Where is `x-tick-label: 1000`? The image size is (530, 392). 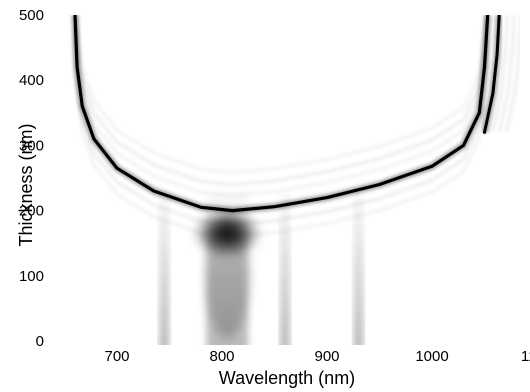
x-tick-label: 1000 is located at coordinates (431, 356).